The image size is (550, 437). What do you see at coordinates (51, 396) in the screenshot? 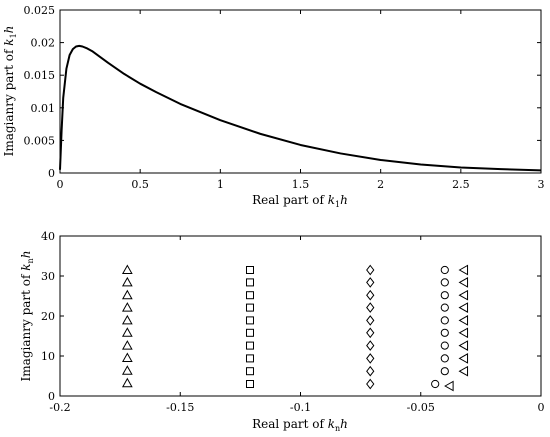
I see `bottom-y-tick-label: 0` at bounding box center [51, 396].